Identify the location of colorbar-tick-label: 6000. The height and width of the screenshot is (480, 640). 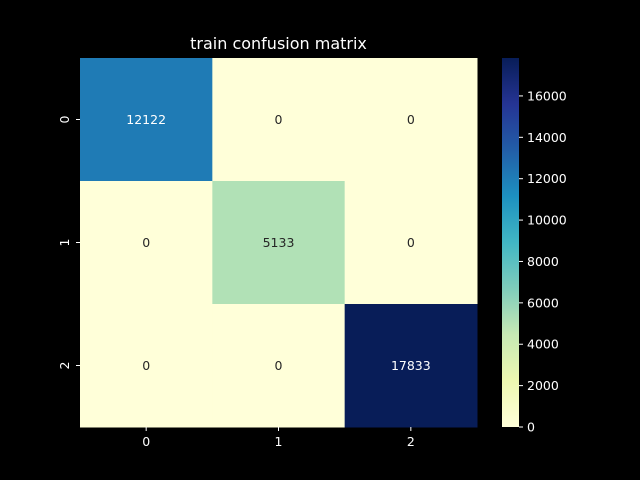
(543, 302).